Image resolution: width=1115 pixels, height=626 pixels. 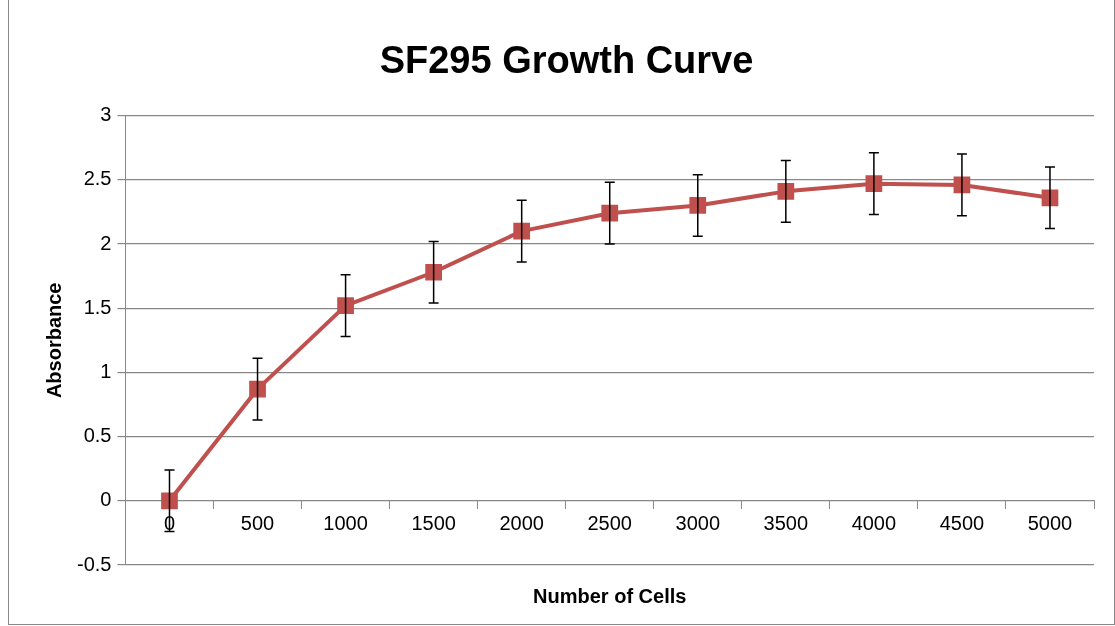 I want to click on x-tick-label: 4500, so click(x=962, y=523).